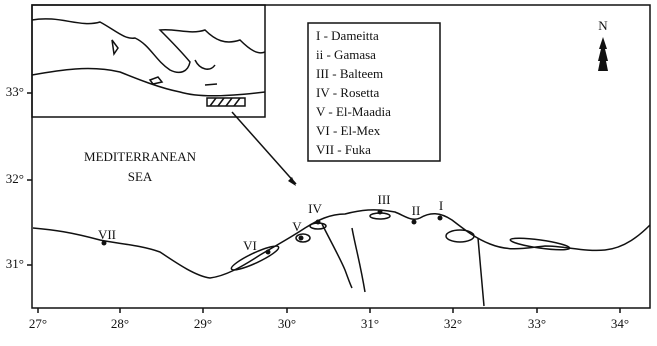  What do you see at coordinates (353, 111) in the screenshot?
I see `legend-entry: V - El-Maadia` at bounding box center [353, 111].